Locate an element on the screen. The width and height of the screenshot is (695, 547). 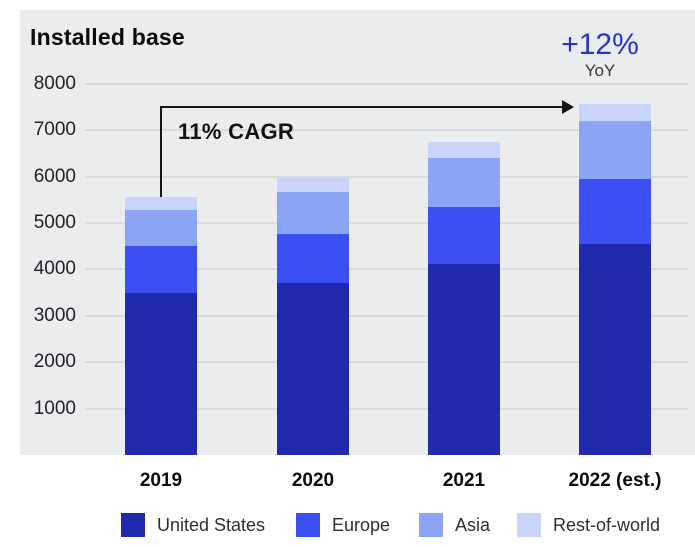
bar-segment-2021-united-states is located at coordinates (464, 359).